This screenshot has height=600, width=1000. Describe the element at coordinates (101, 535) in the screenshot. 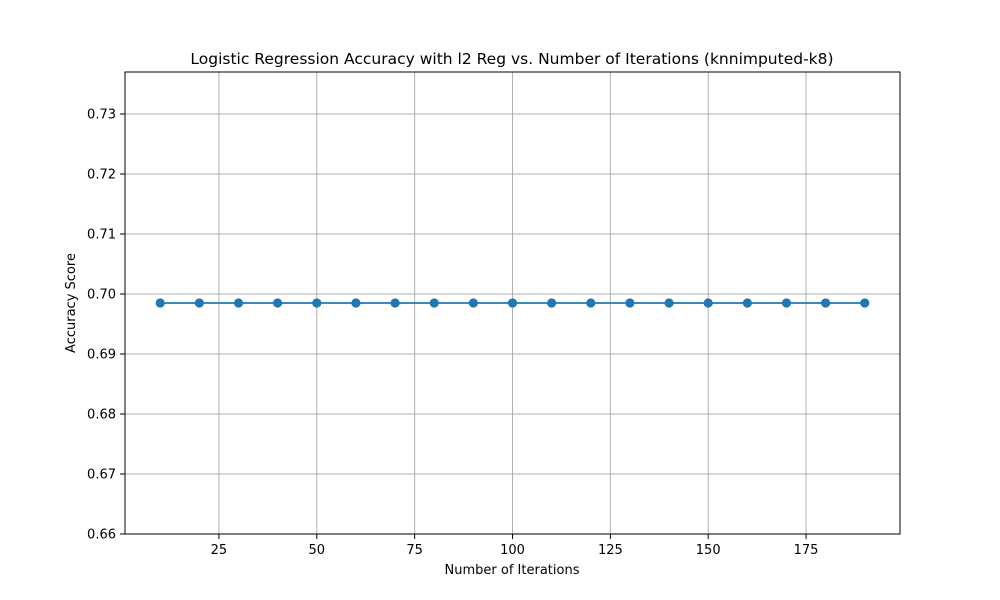

I see `y-tick-label: 0.66` at that location.